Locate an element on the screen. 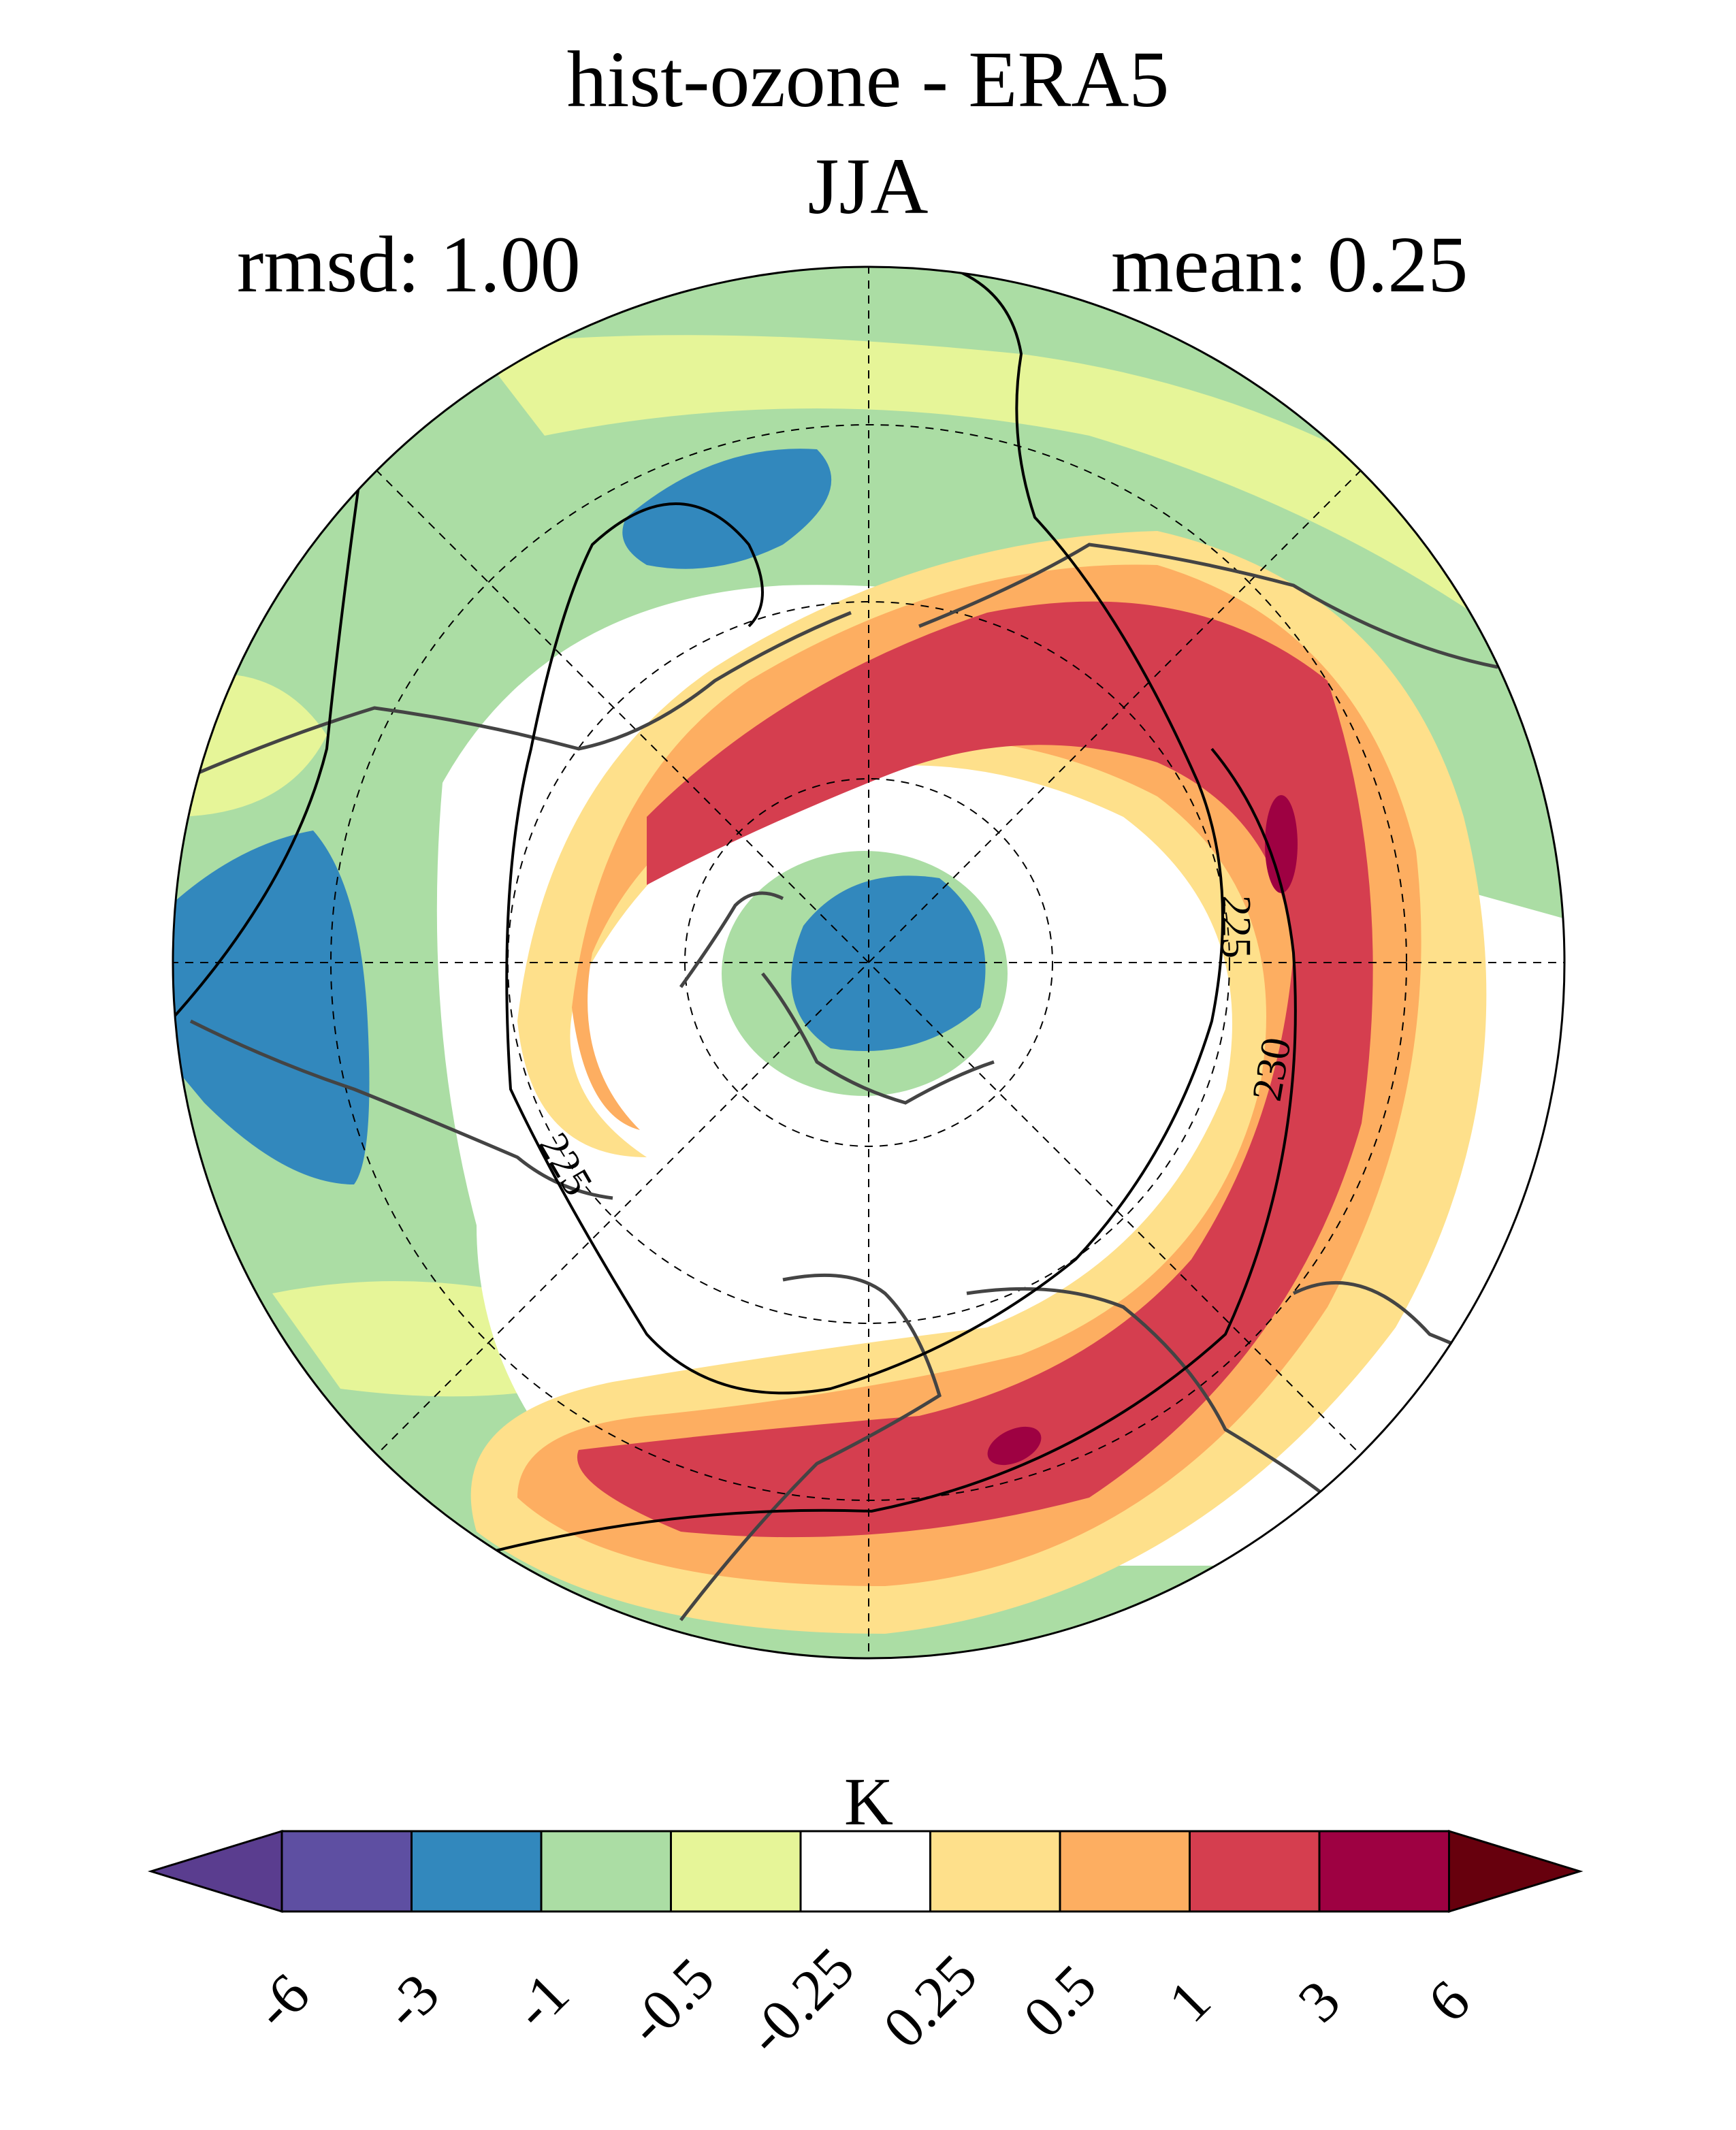 The height and width of the screenshot is (2130, 1736). colorbar-tick-label: -3 is located at coordinates (411, 2001).